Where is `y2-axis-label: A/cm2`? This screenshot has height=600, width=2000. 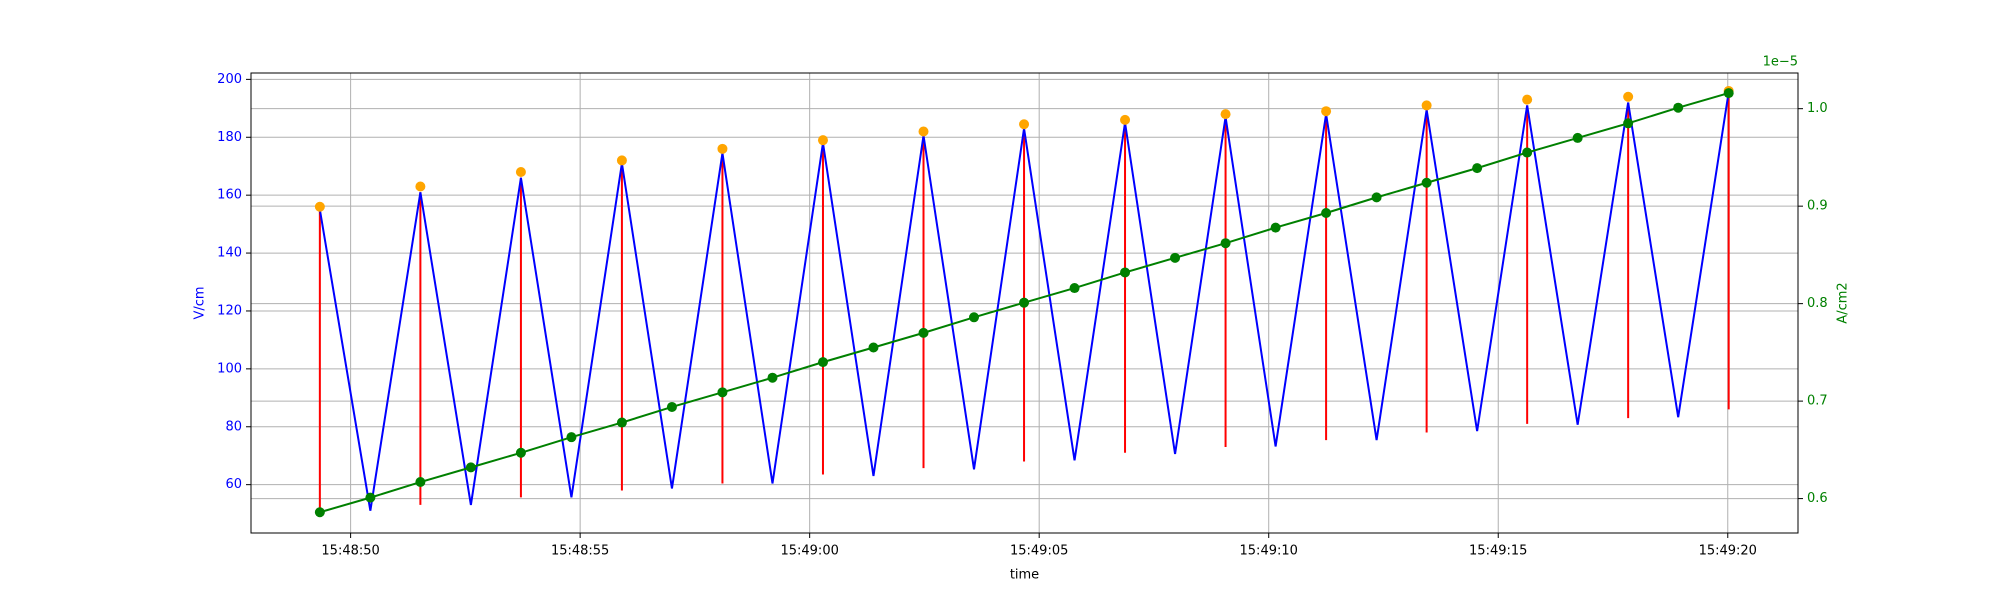 y2-axis-label: A/cm2 is located at coordinates (1843, 302).